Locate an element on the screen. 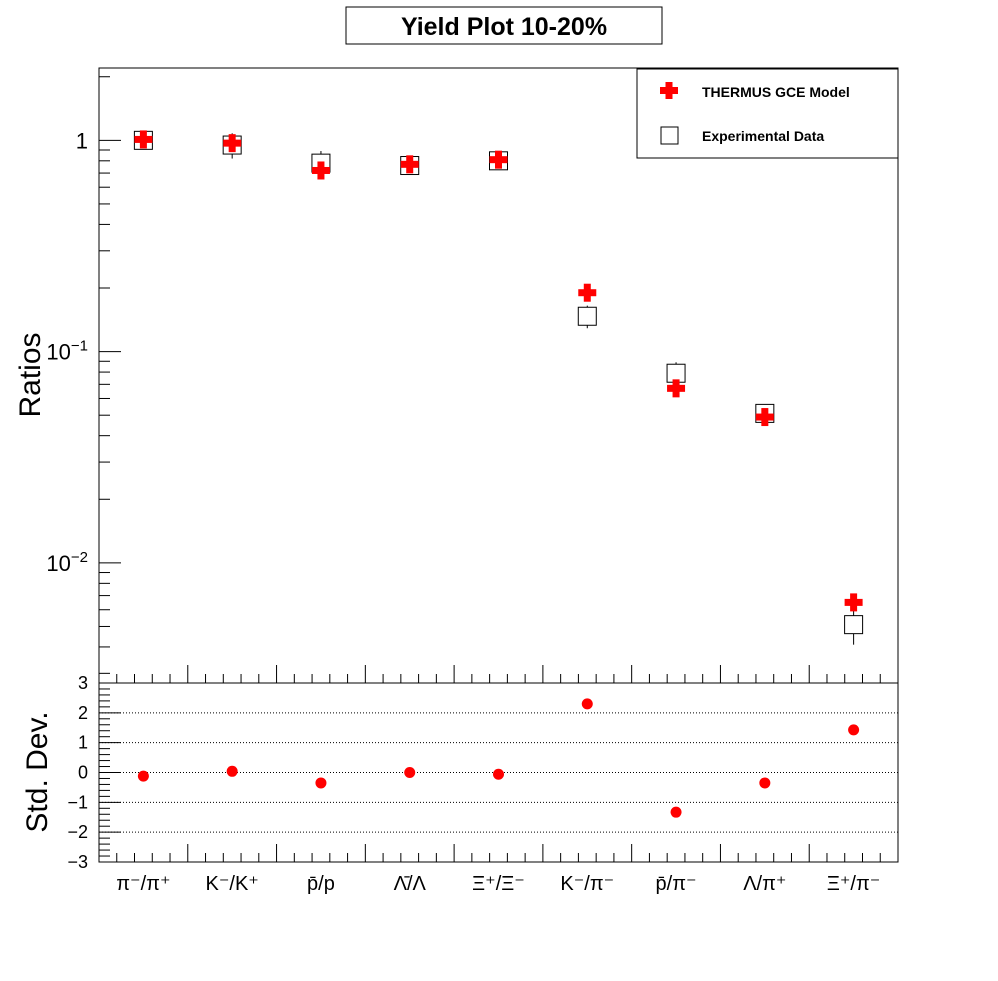 This screenshot has width=998, height=981. x-category-label: p̄/π⁻ is located at coordinates (676, 884).